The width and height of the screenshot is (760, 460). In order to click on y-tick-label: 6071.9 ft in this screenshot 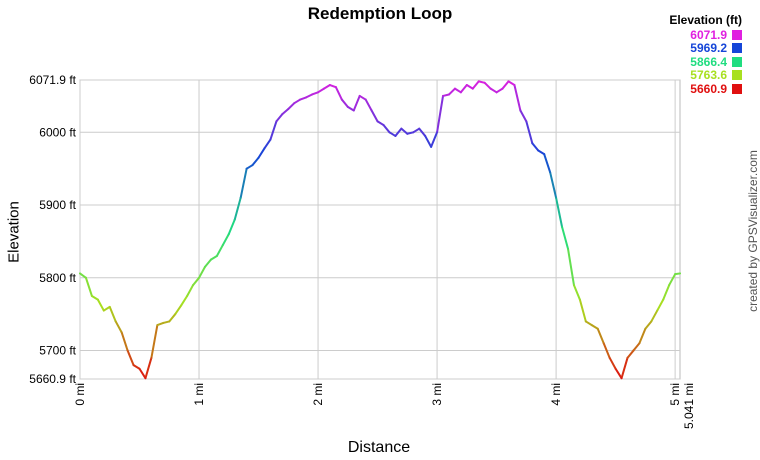, I will do `click(52, 80)`.